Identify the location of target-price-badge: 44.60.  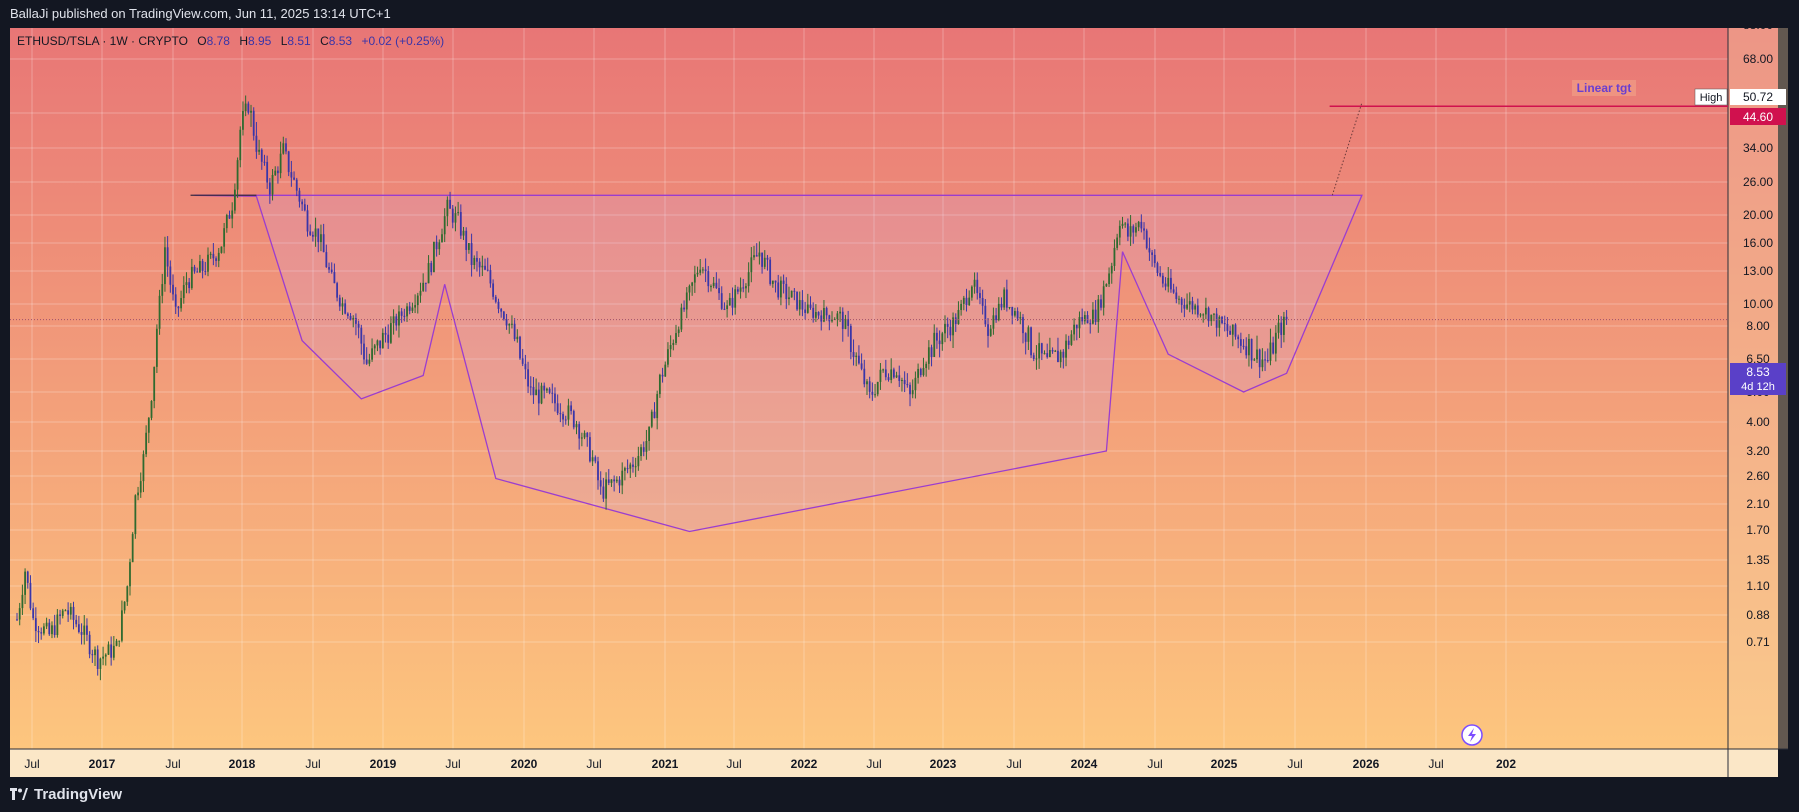
(1758, 116).